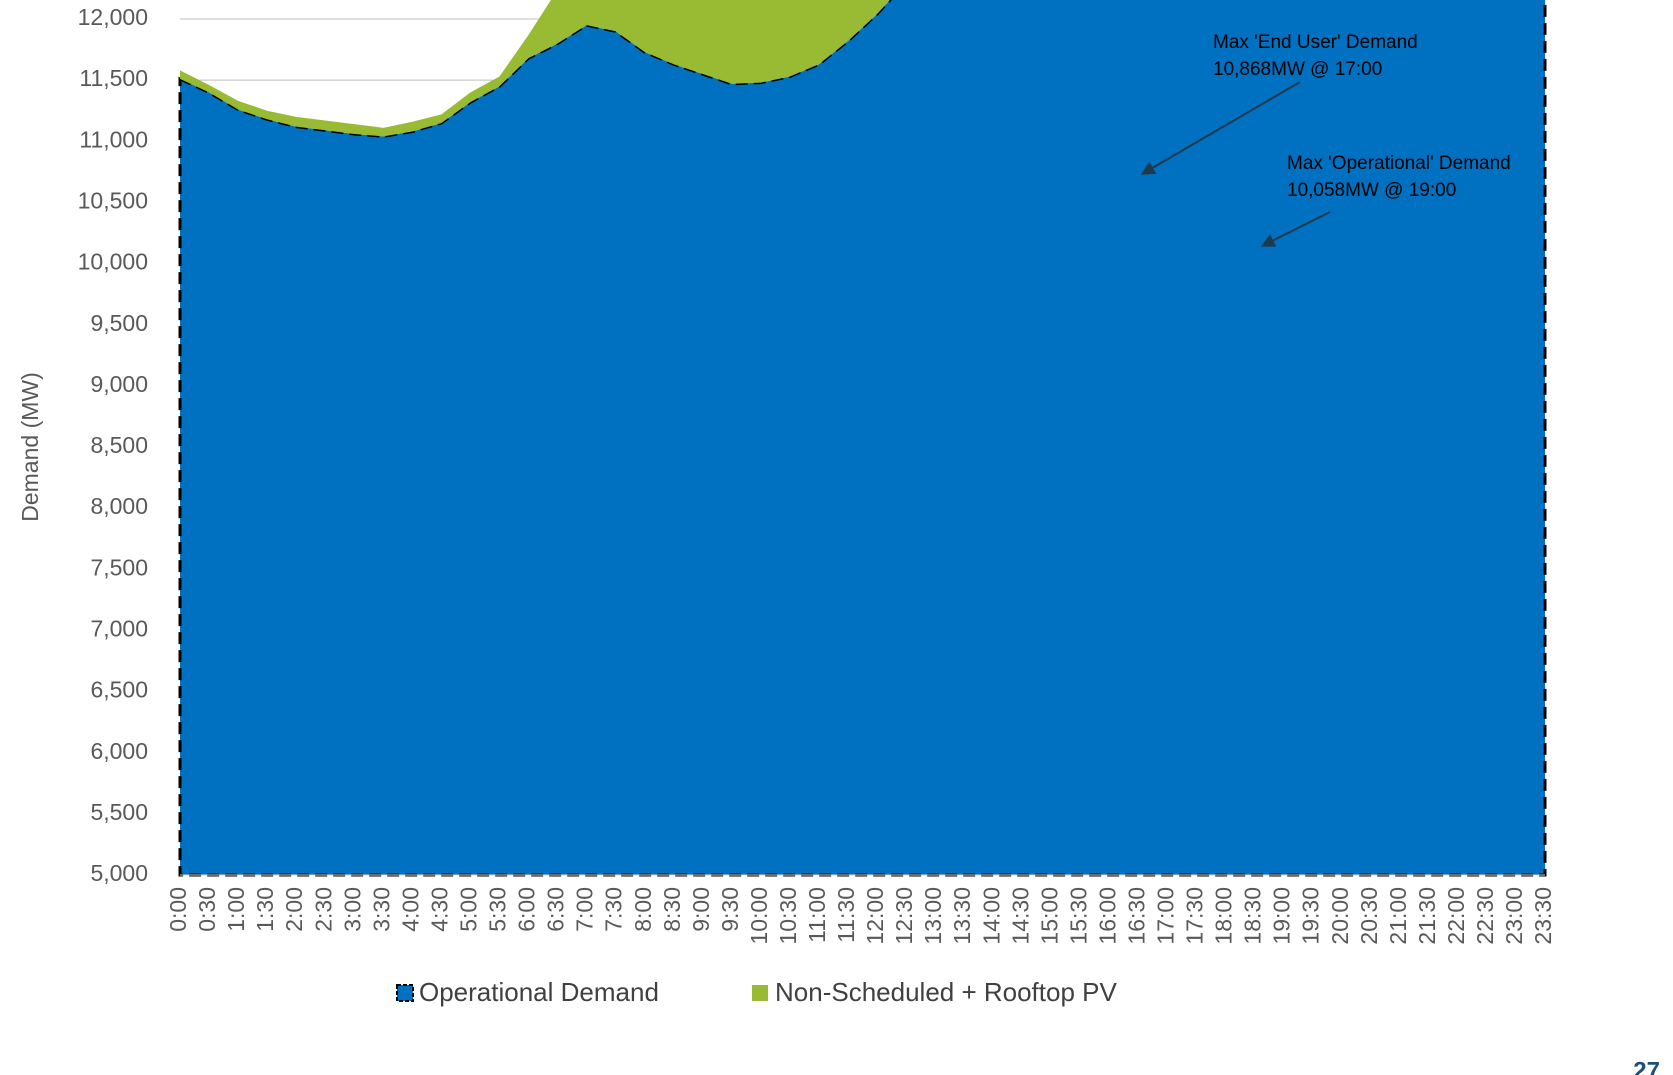 This screenshot has width=1673, height=1075. What do you see at coordinates (265, 909) in the screenshot?
I see `x-tick-label: 1:30` at bounding box center [265, 909].